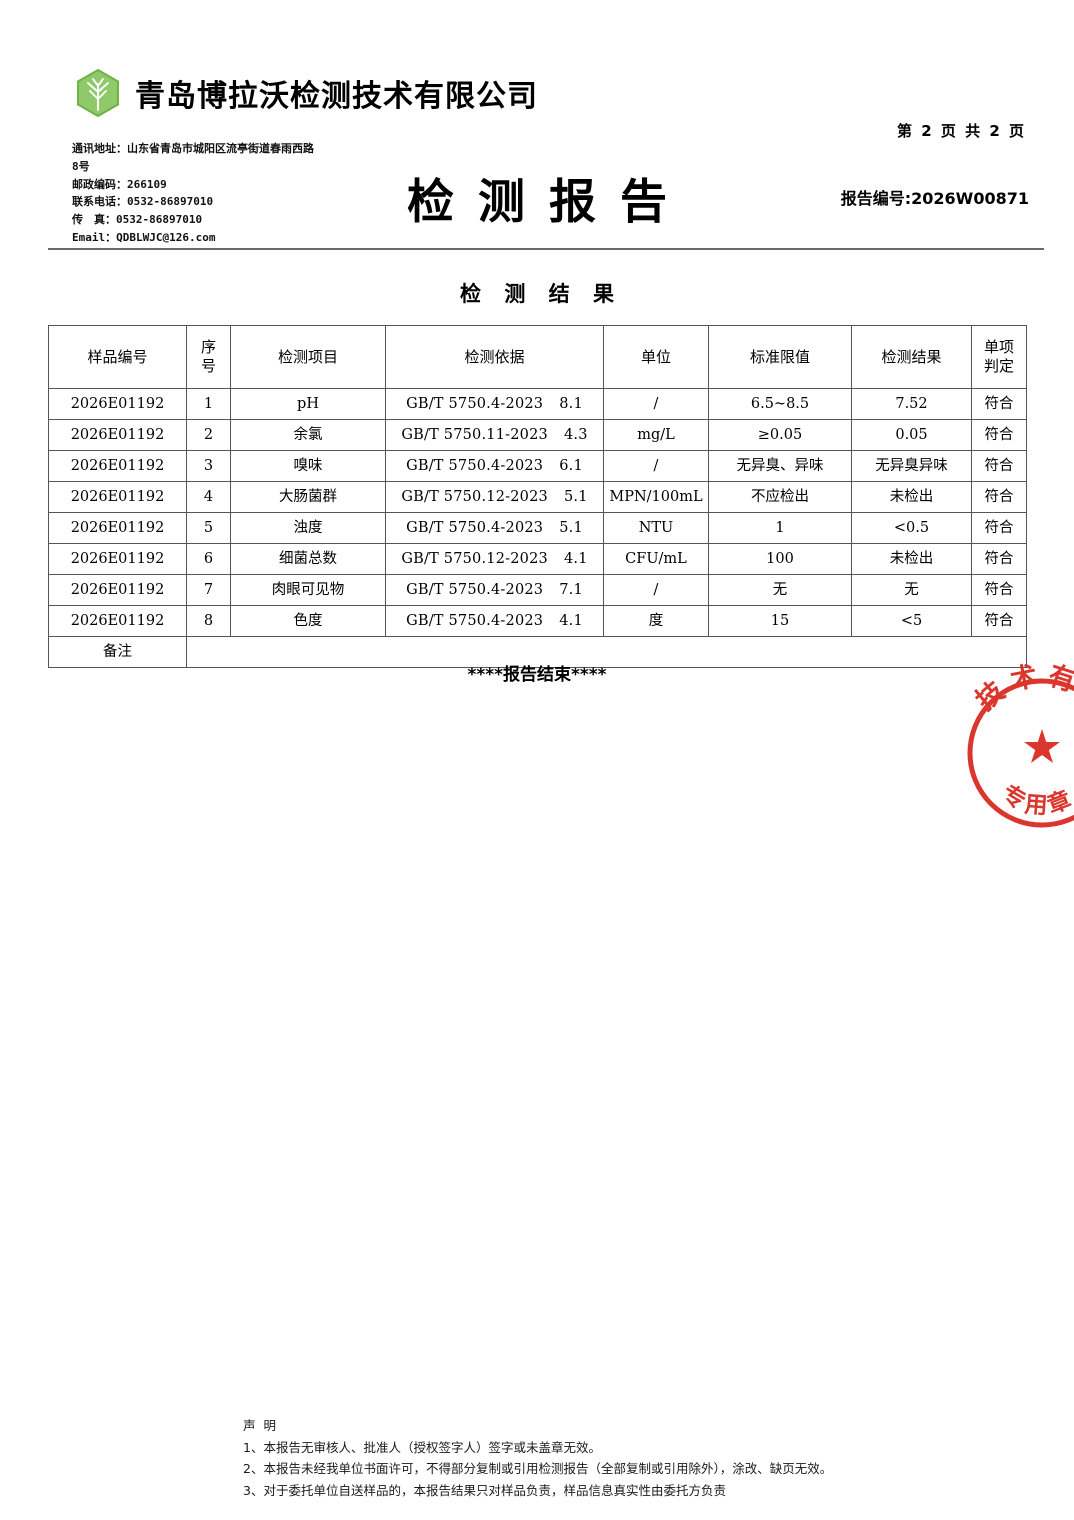  Describe the element at coordinates (911, 590) in the screenshot. I see `cell-result: 无` at that location.